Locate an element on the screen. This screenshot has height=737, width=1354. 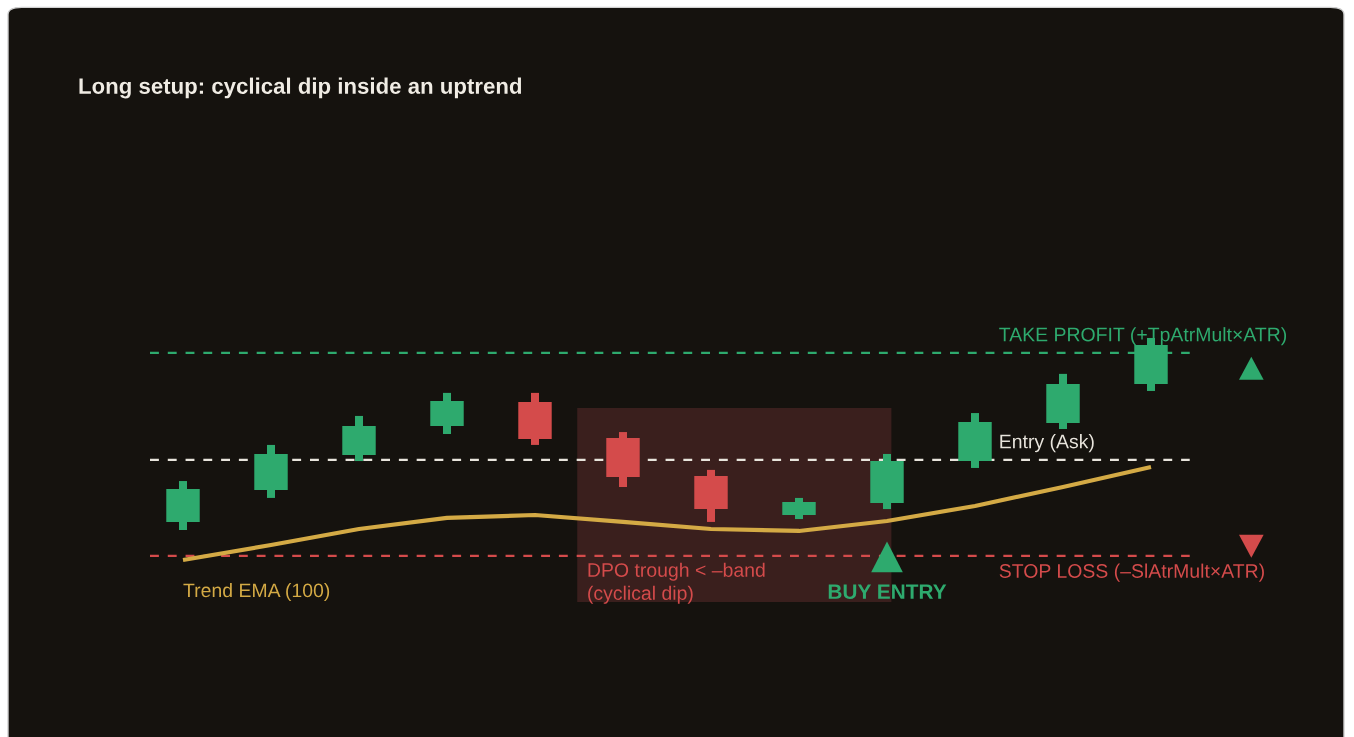
text: BUY ENTRY is located at coordinates (887, 592).